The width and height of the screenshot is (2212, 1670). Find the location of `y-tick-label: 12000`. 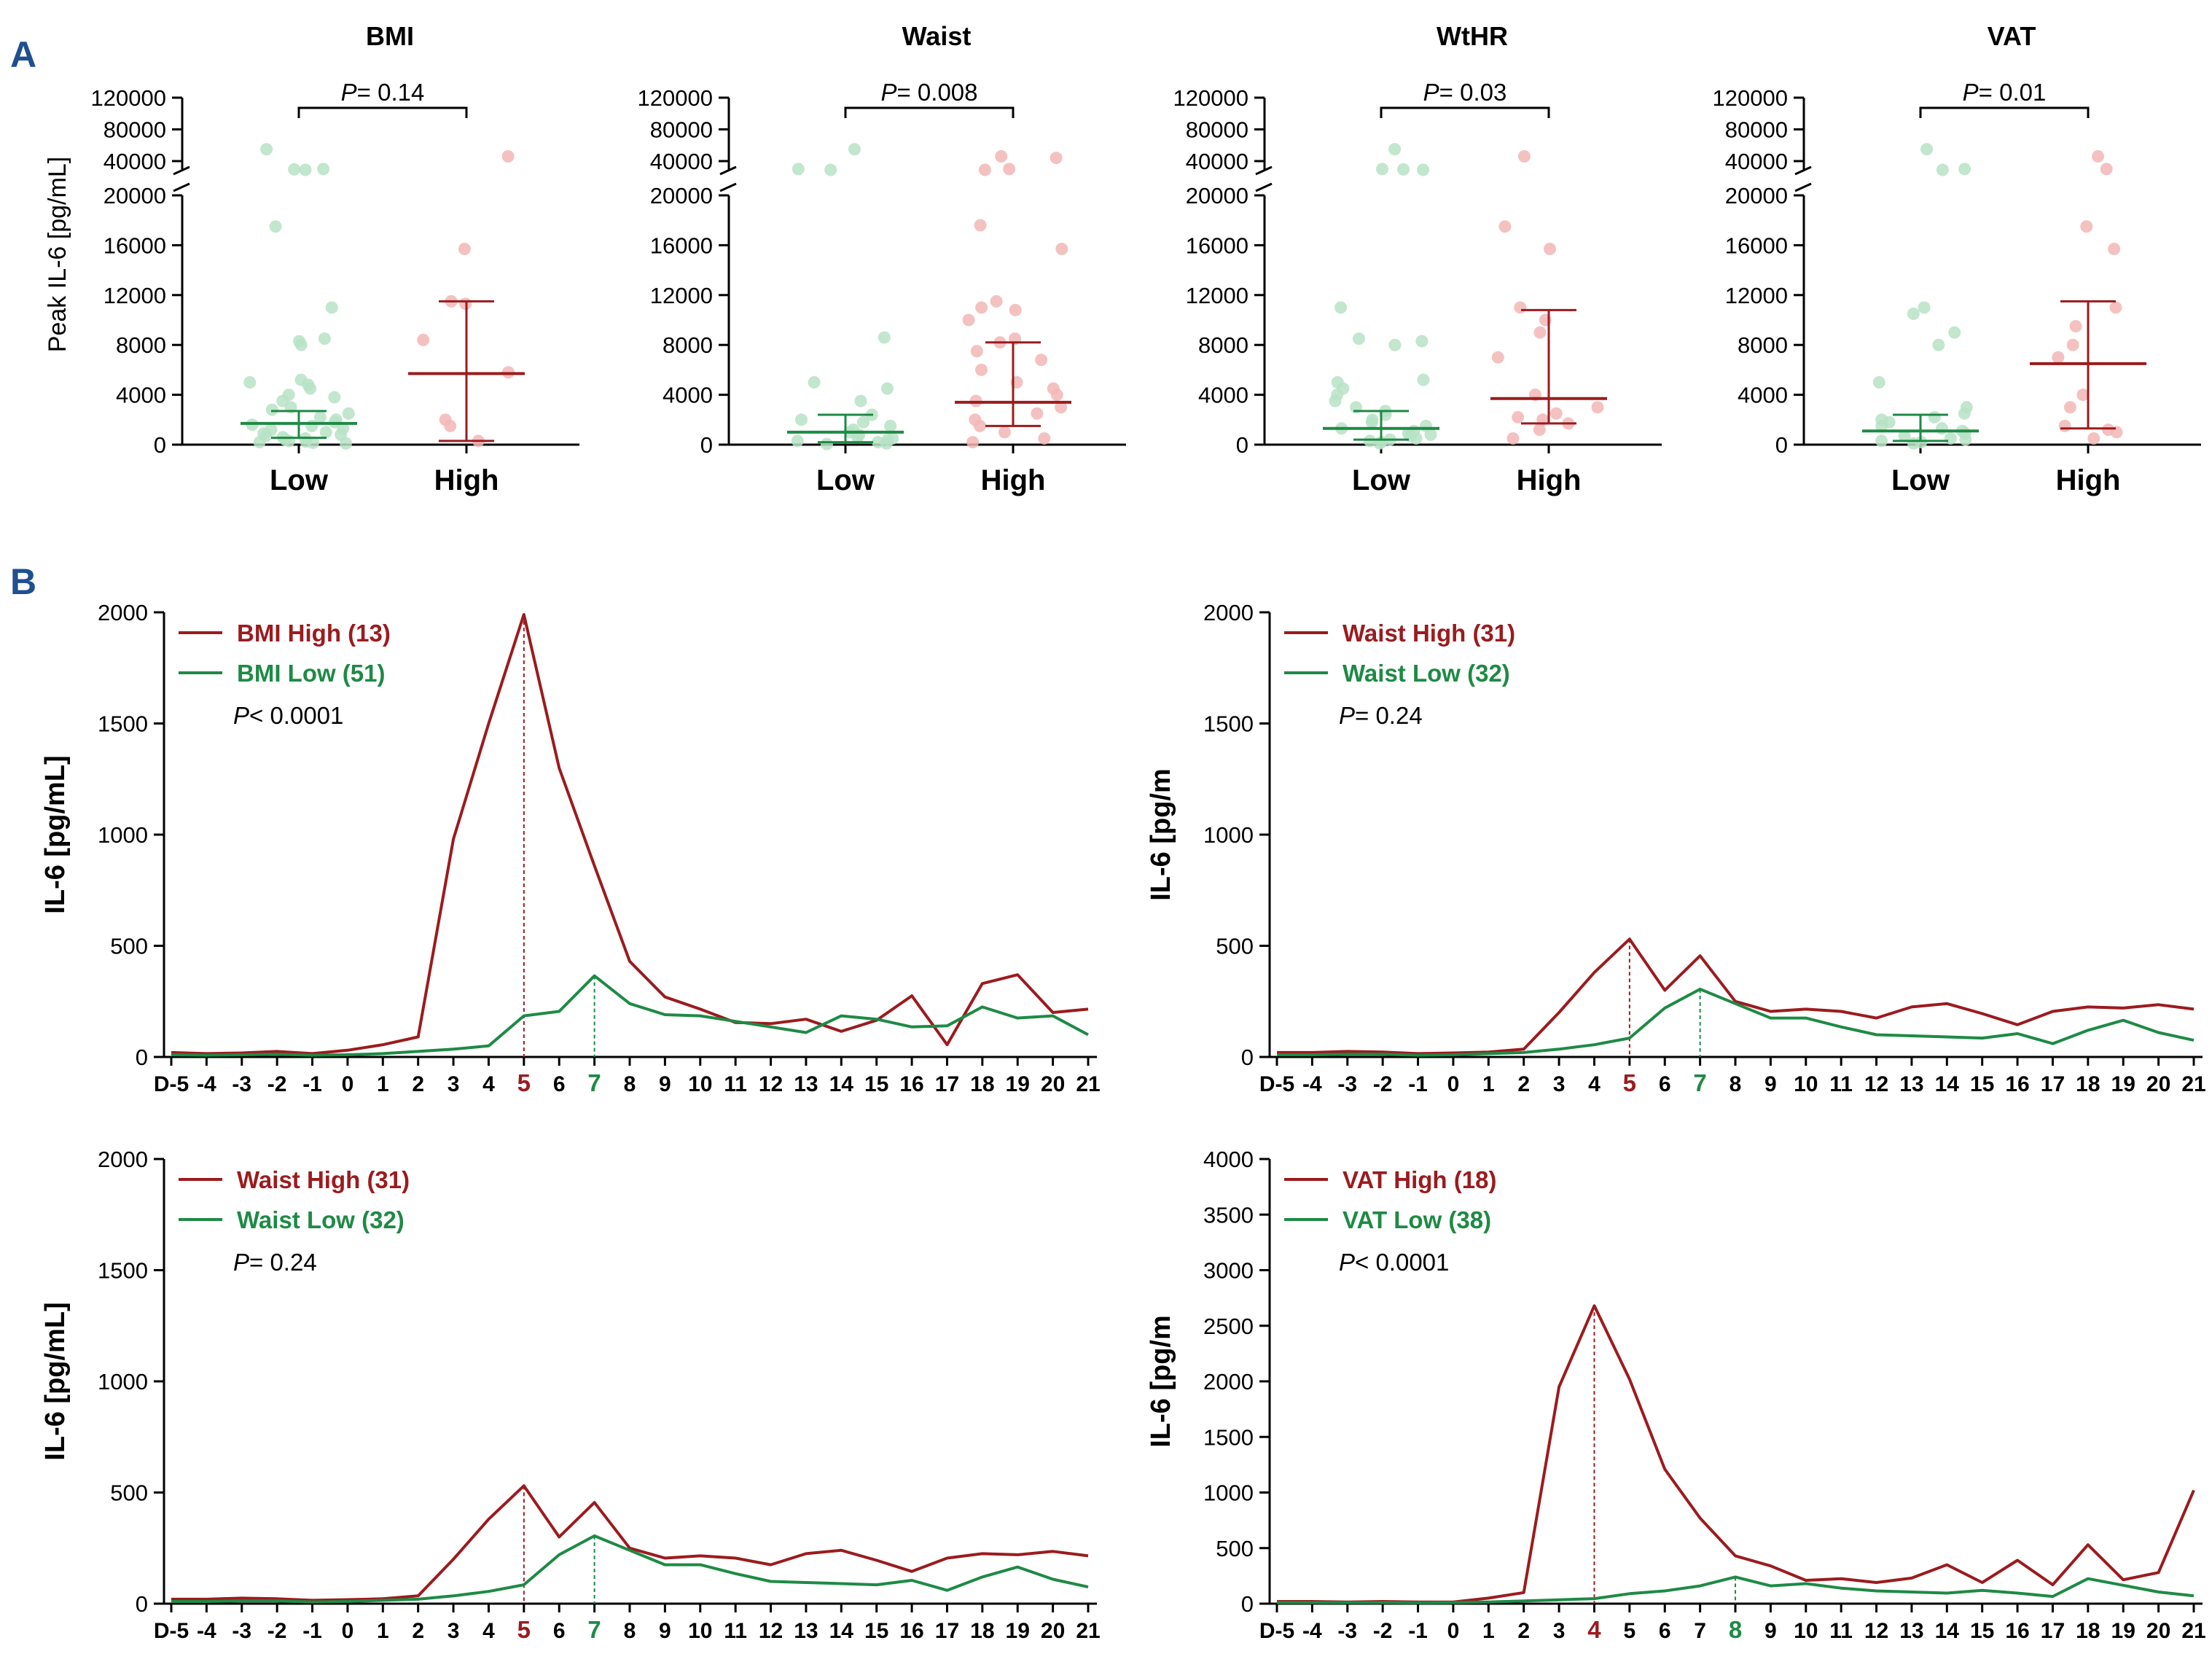

y-tick-label: 12000 is located at coordinates (1217, 295).